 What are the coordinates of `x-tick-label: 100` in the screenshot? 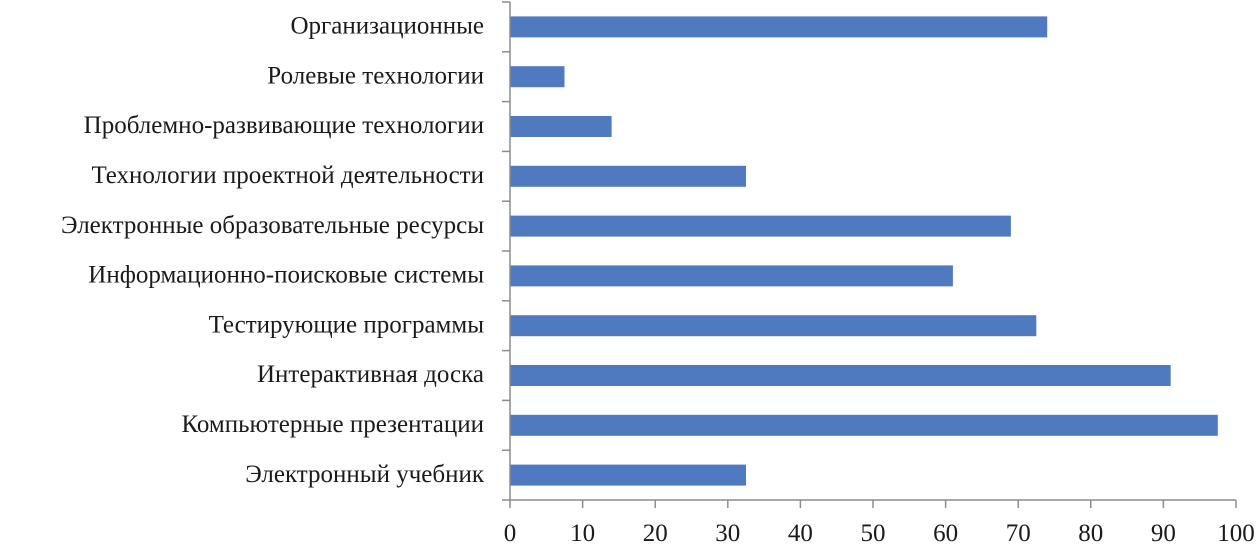 It's located at (1236, 533).